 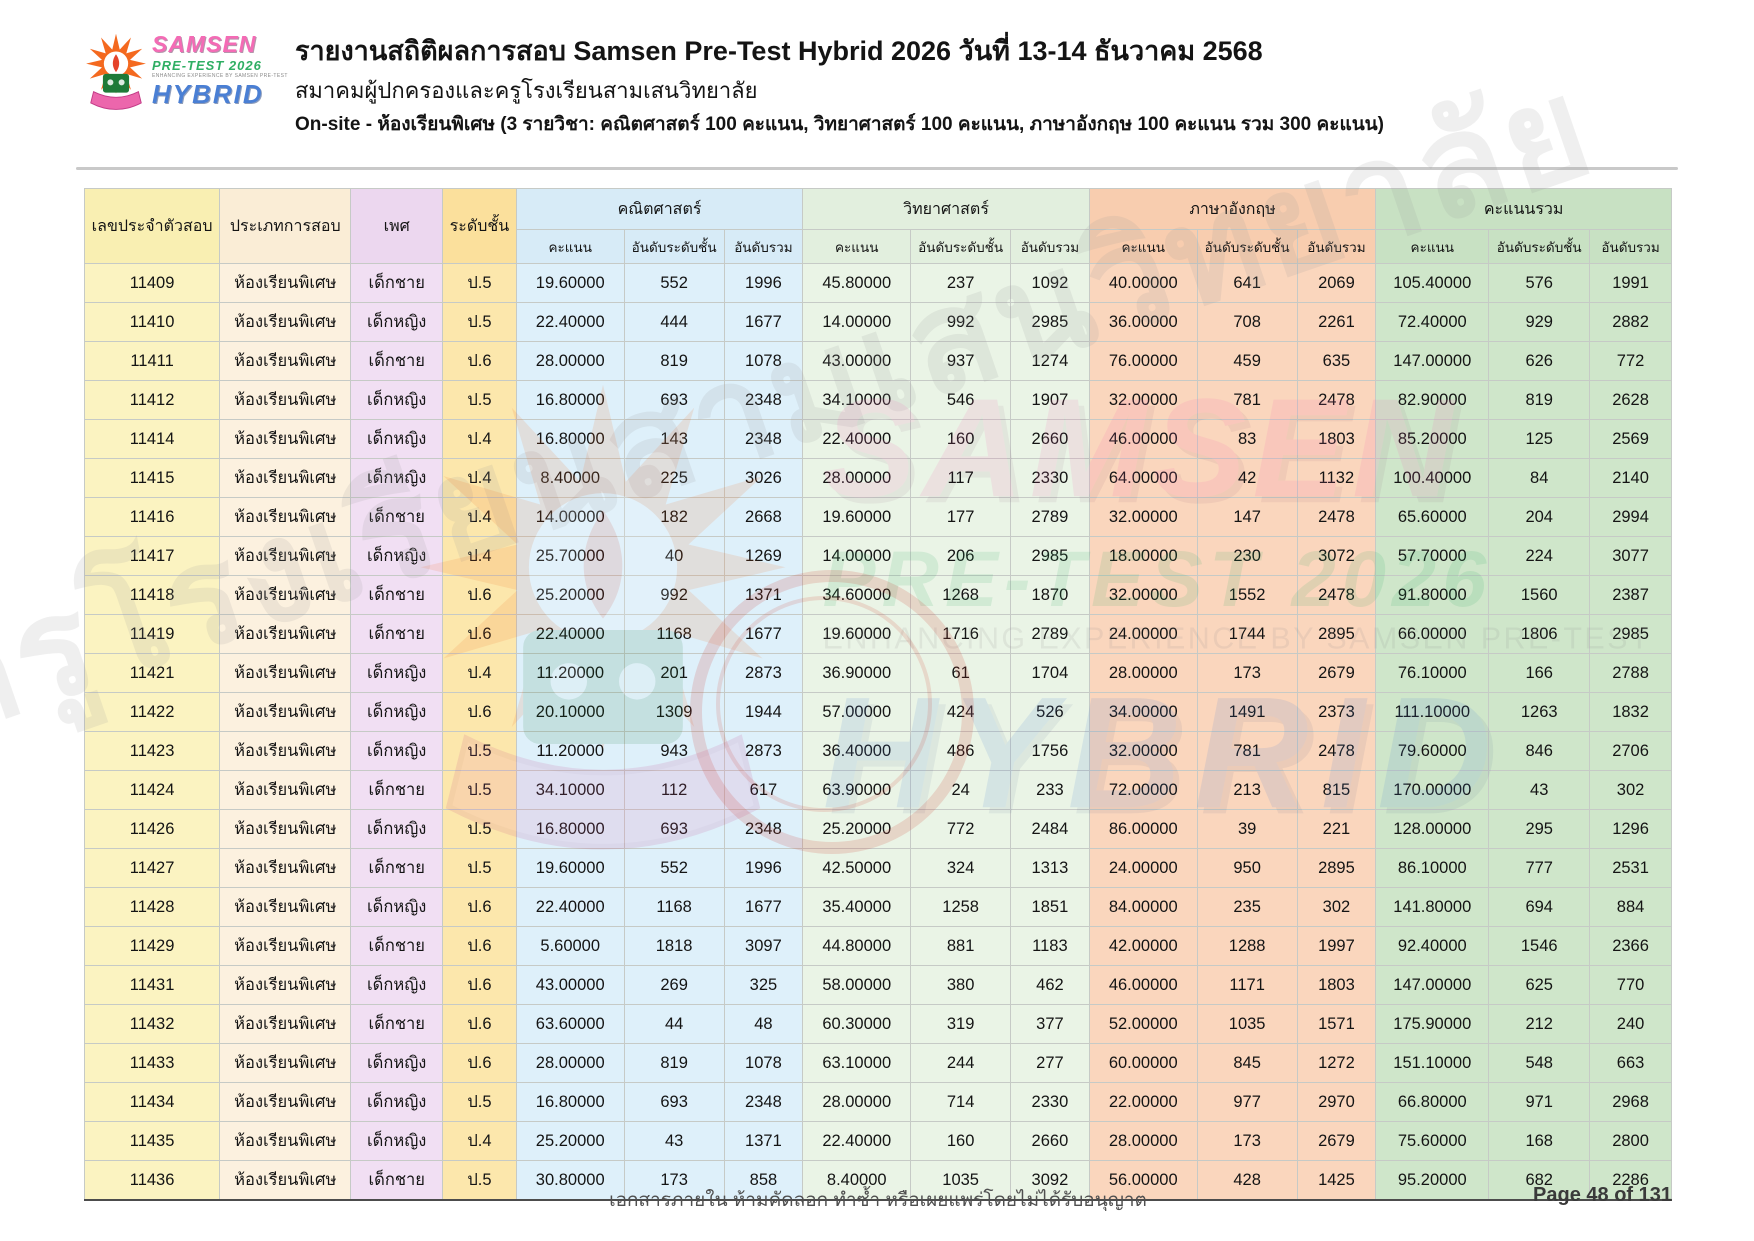 I want to click on cell-id: 11429, so click(x=152, y=946).